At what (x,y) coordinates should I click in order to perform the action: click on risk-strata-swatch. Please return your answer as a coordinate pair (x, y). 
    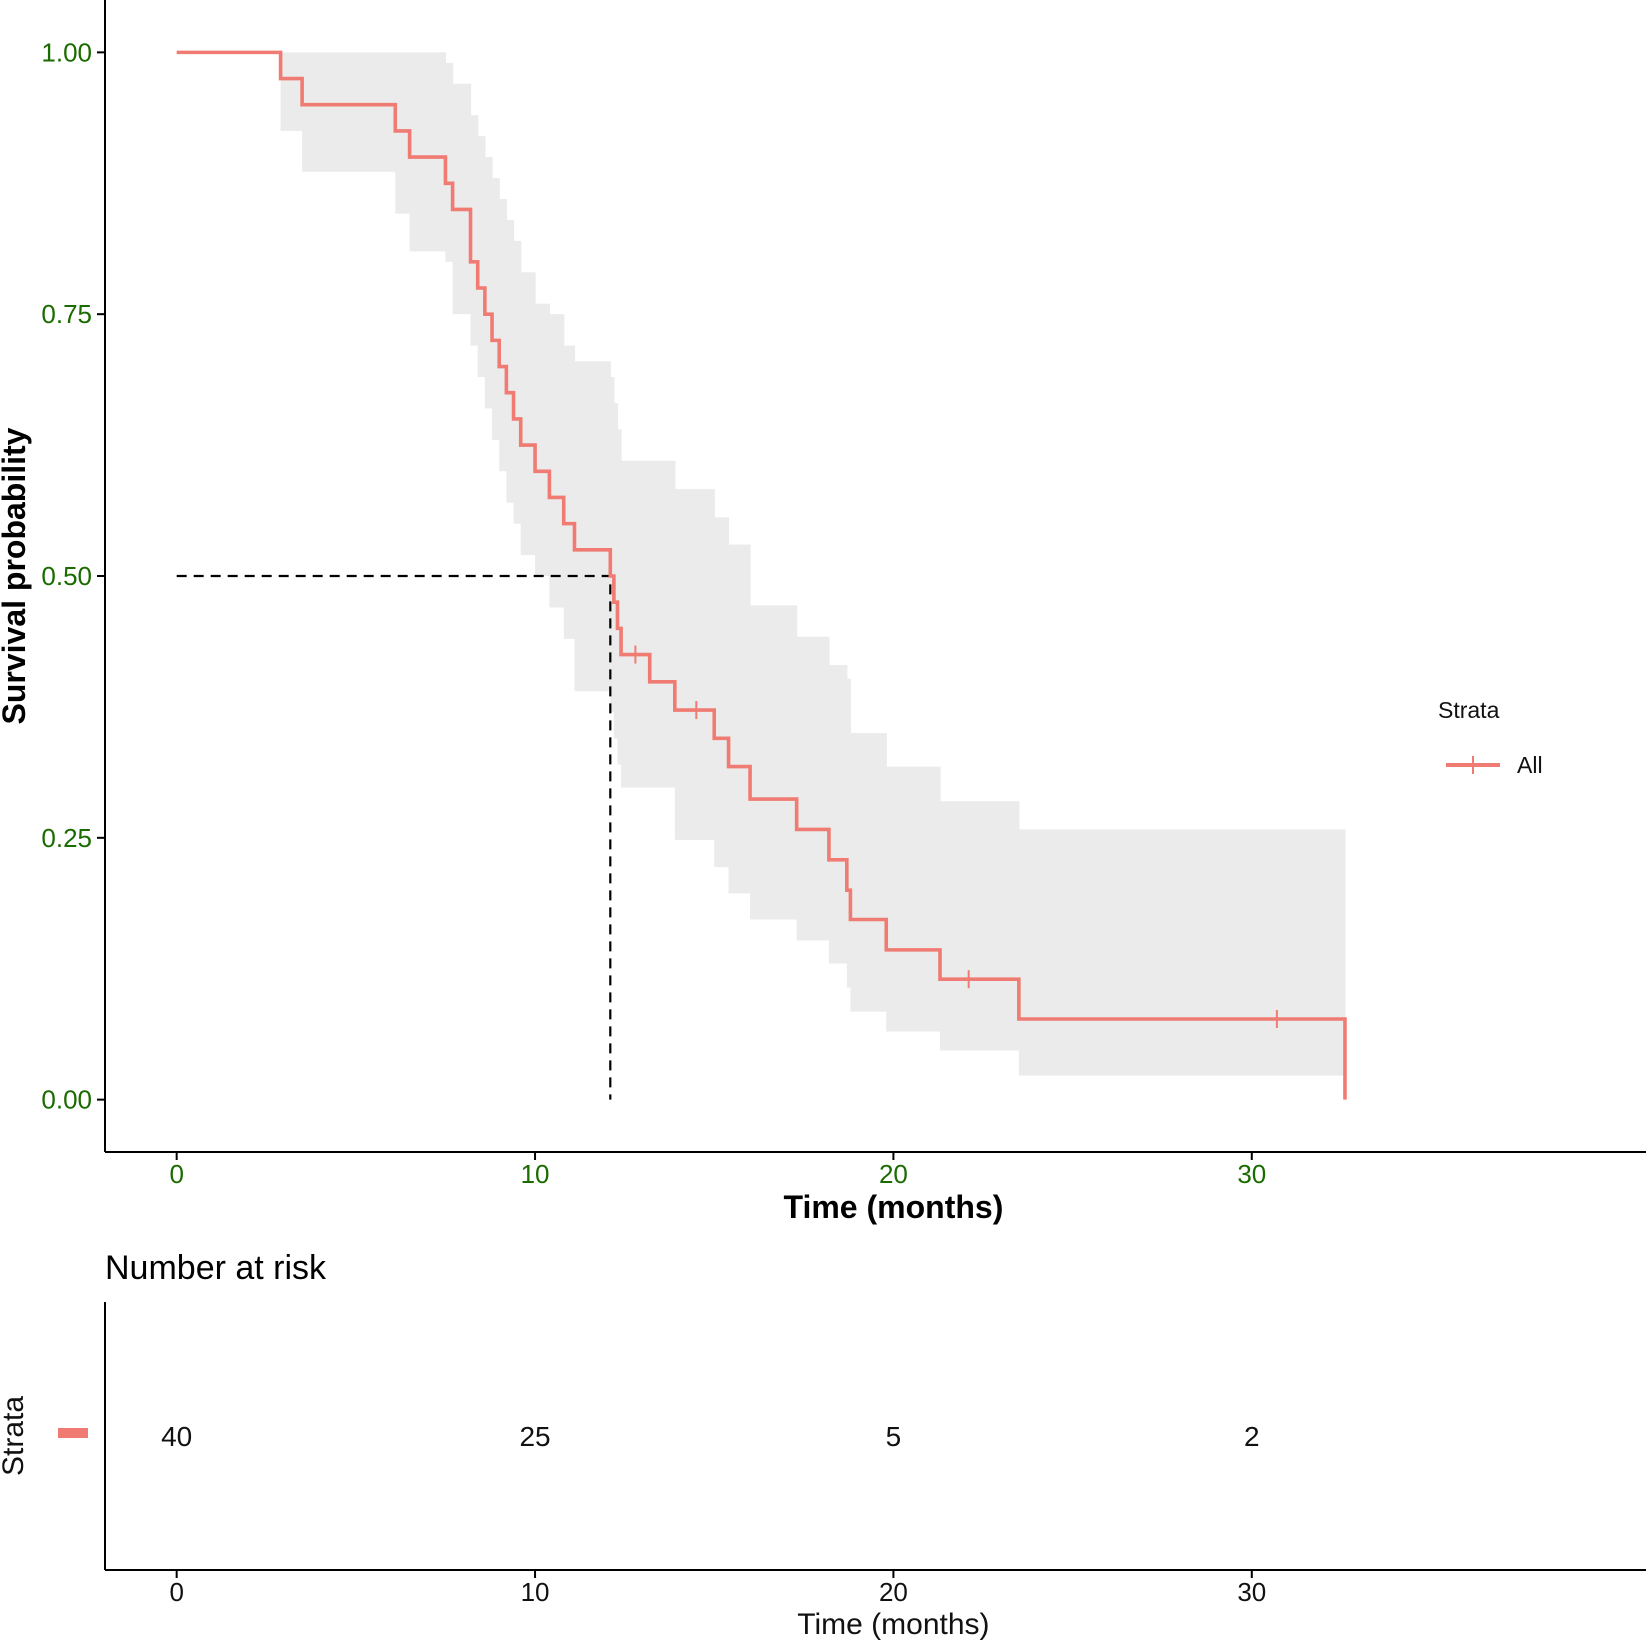
    Looking at the image, I should click on (73, 1433).